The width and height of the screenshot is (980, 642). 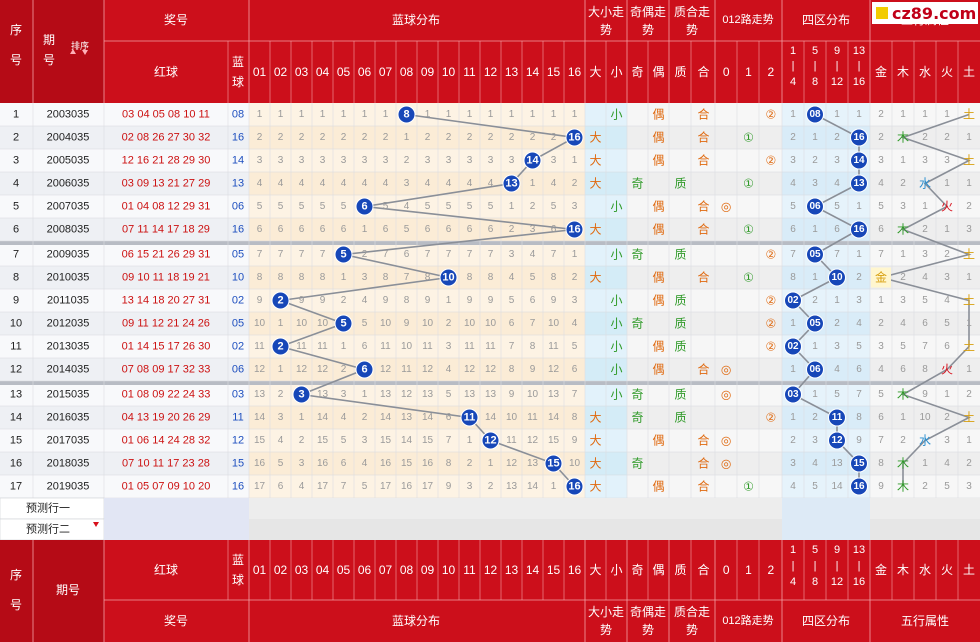 I want to click on blue-ball-number: 5, so click(x=343, y=255).